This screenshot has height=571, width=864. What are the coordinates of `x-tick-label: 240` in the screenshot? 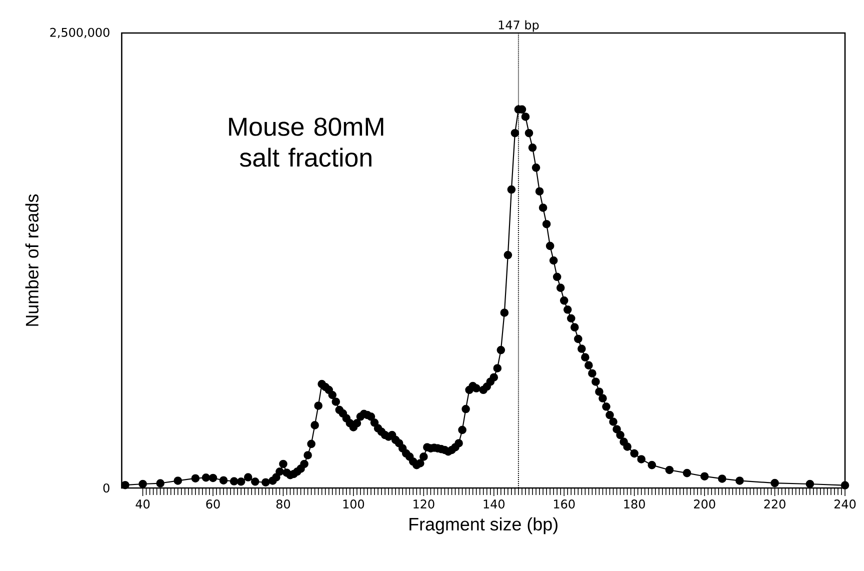 It's located at (845, 504).